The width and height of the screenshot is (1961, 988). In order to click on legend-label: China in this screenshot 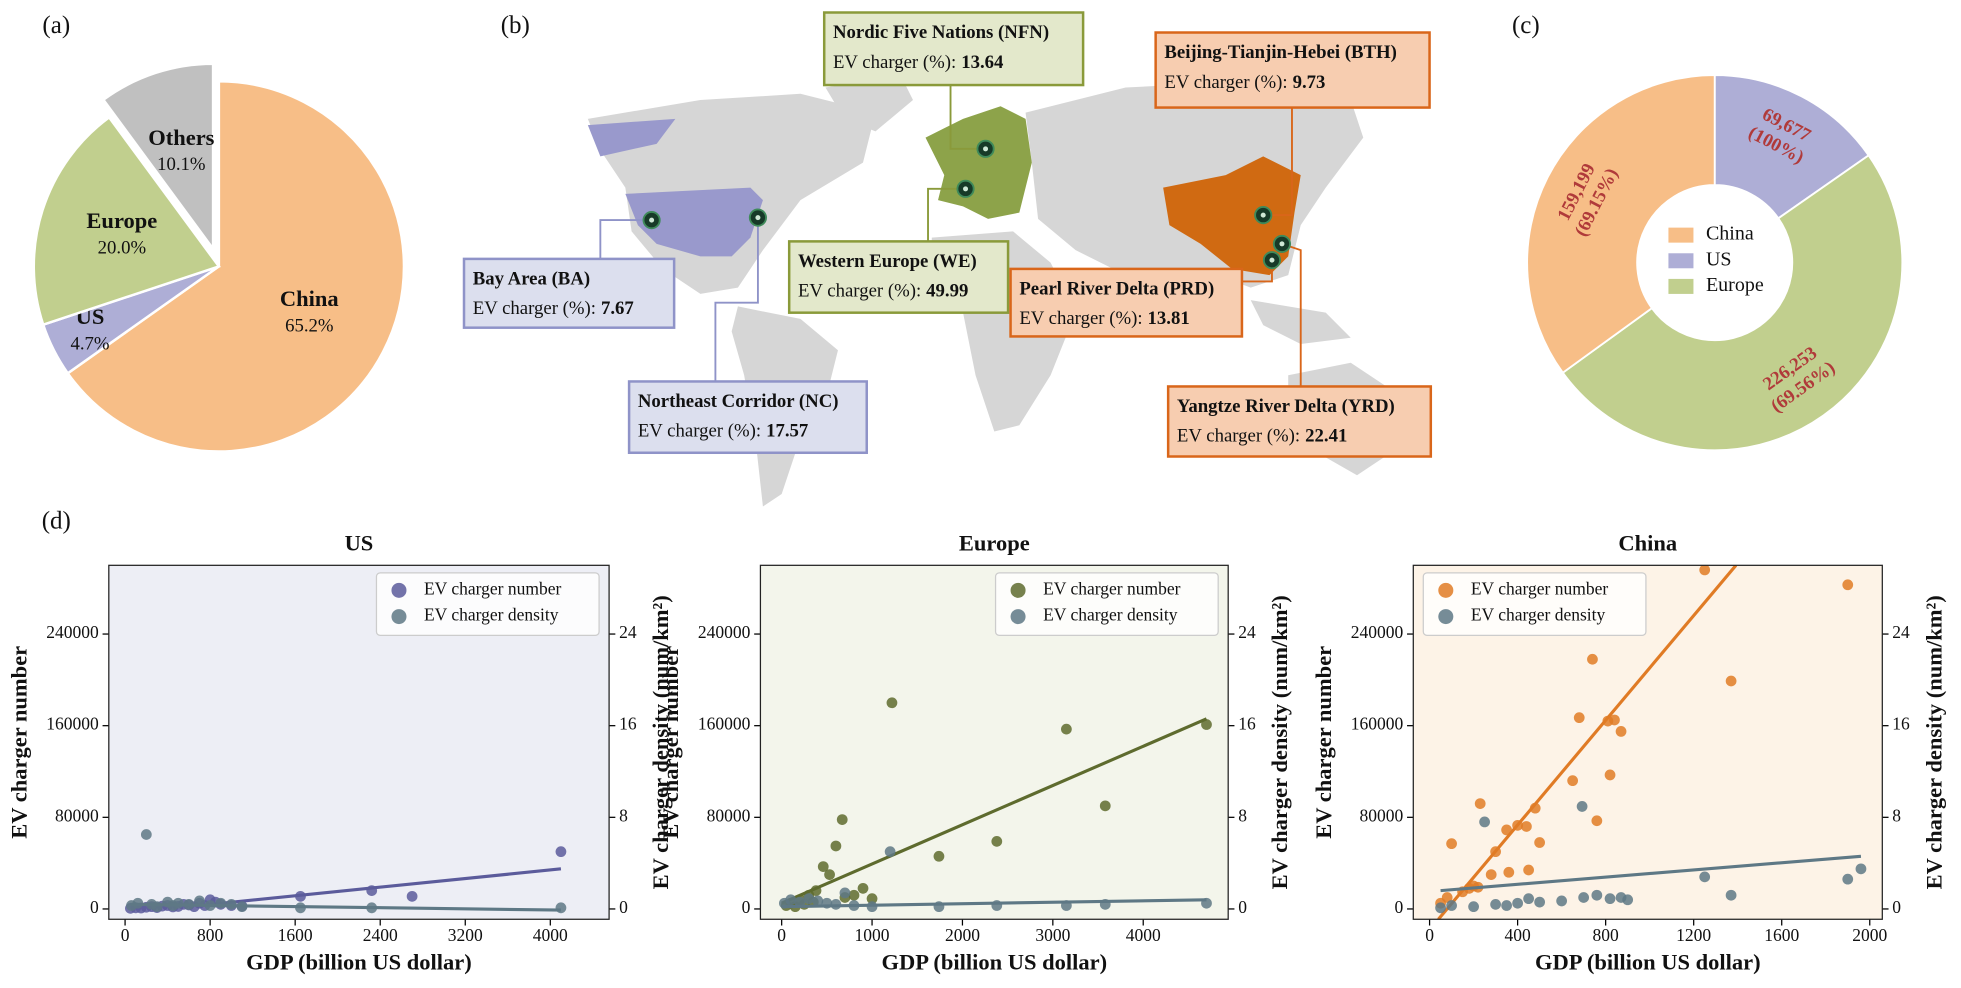, I will do `click(1730, 234)`.